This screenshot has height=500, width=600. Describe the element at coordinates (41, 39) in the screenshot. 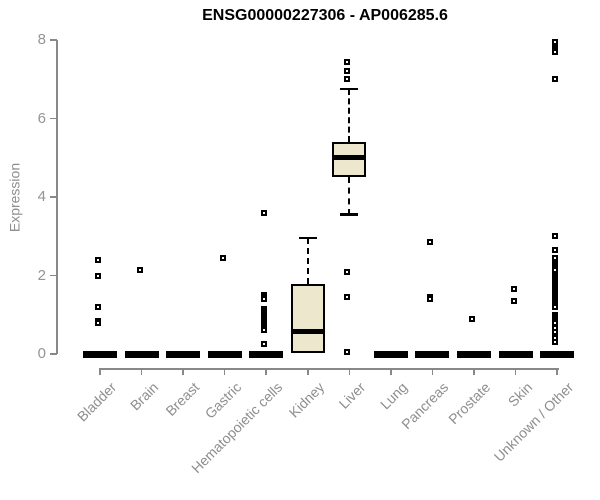

I see `y-tick-label: 8` at that location.